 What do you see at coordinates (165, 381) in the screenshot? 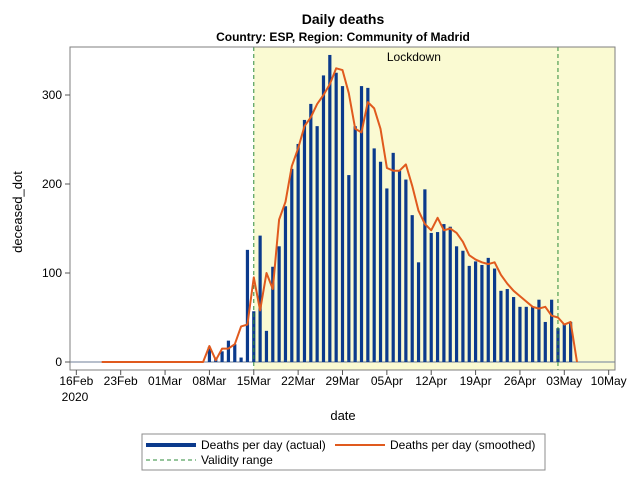
I see `x-tick-label: 01Mar` at bounding box center [165, 381].